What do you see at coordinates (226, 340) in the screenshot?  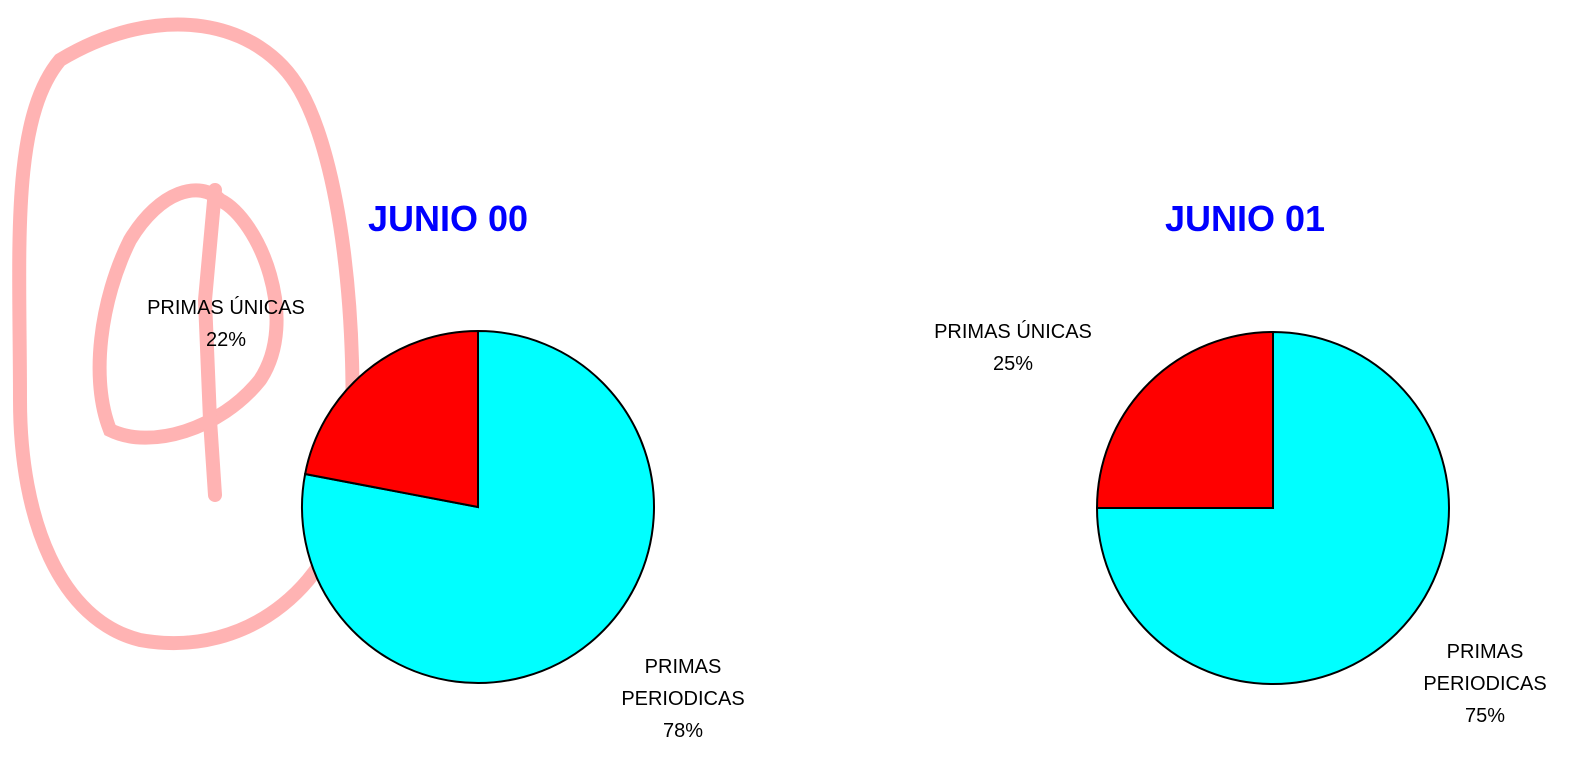 I see `value-label: 22%` at bounding box center [226, 340].